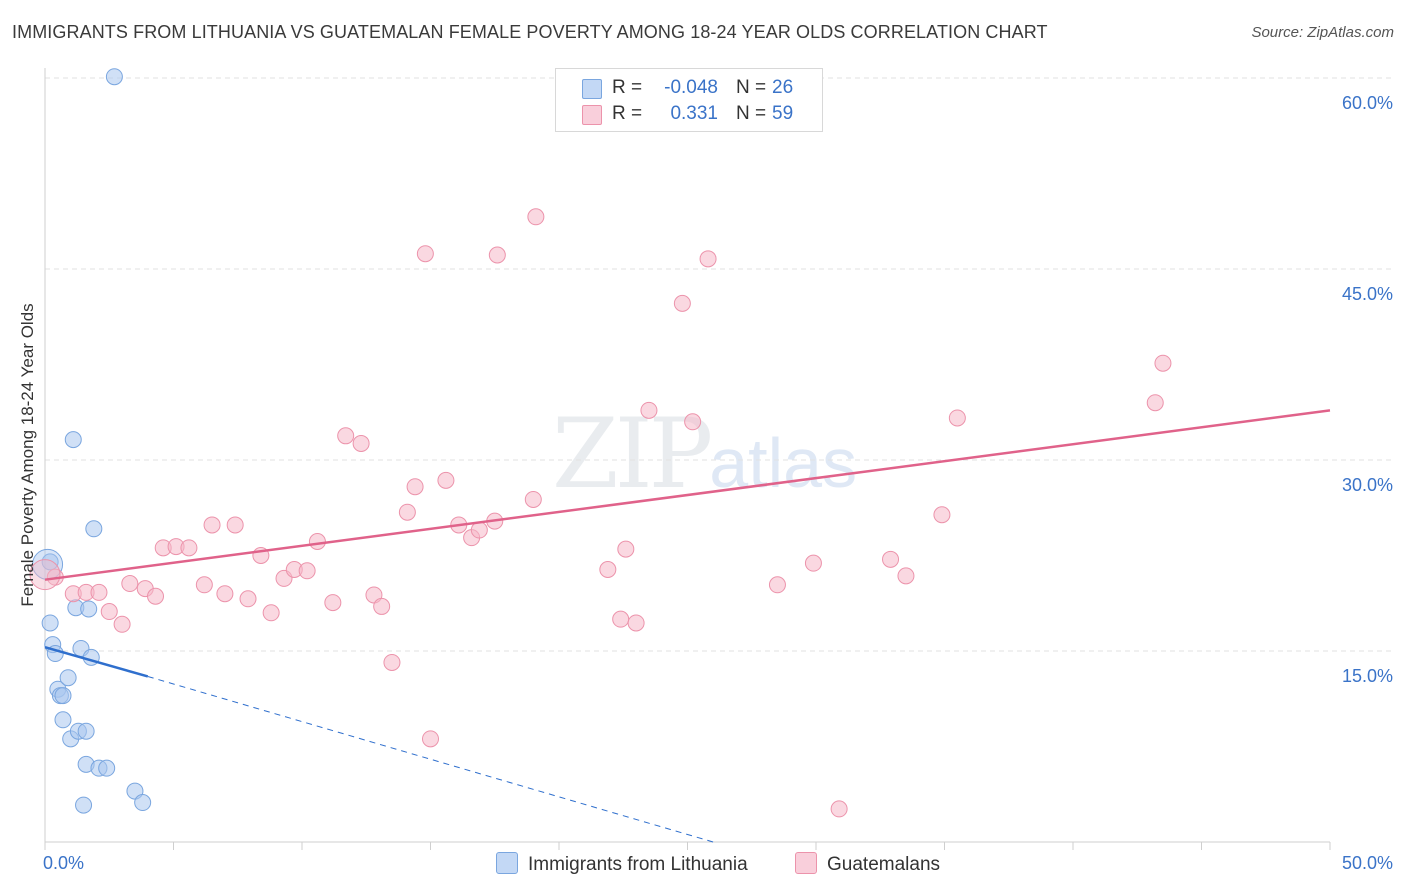  What do you see at coordinates (1367, 676) in the screenshot?
I see `y-tick-label: 15.0%` at bounding box center [1367, 676].